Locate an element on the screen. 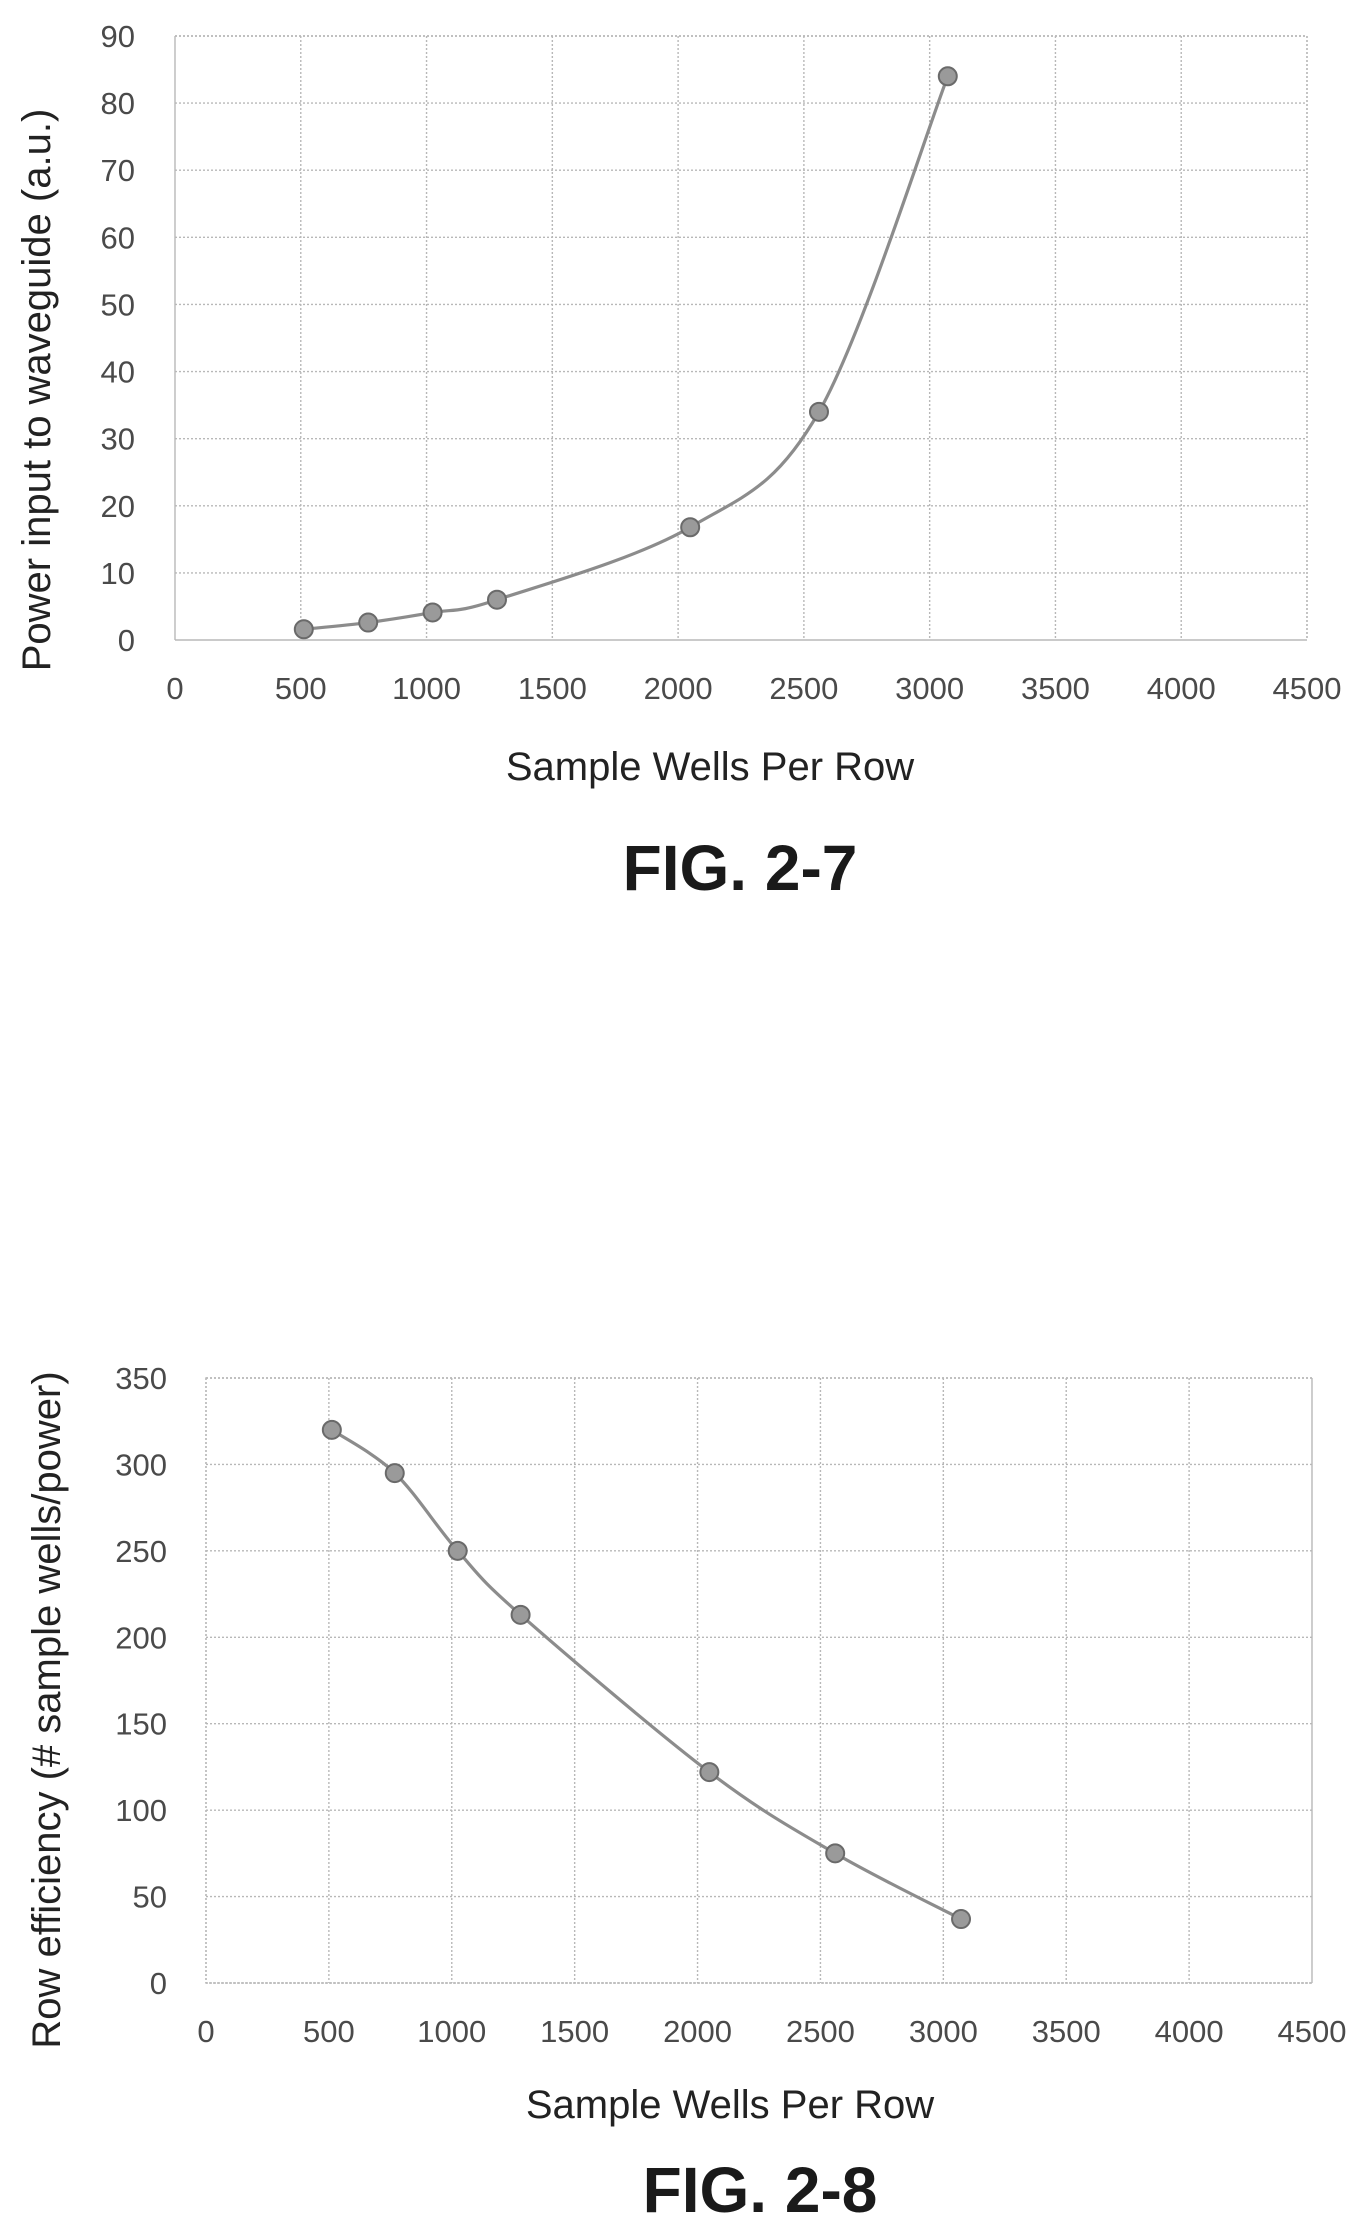 The width and height of the screenshot is (1370, 2231). y-tick-label: 80 is located at coordinates (118, 103).